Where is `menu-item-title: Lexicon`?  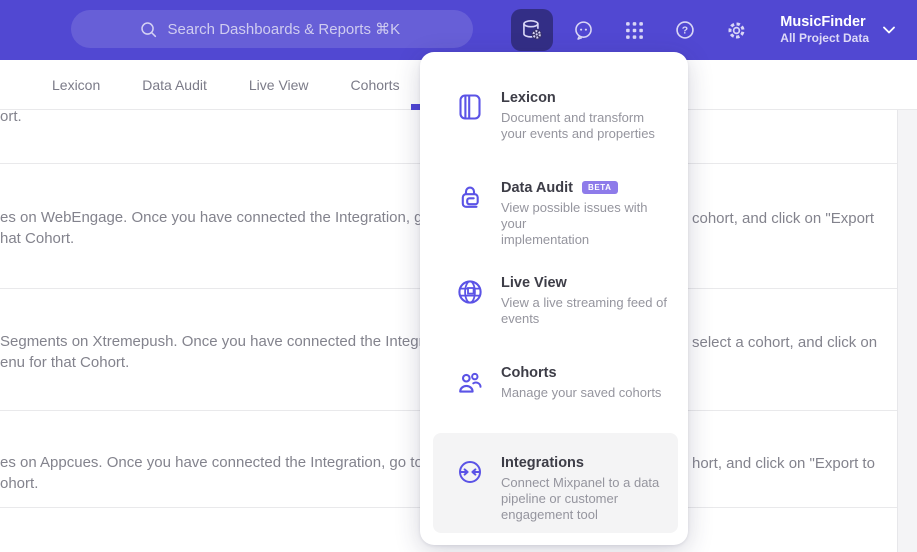
menu-item-title: Lexicon is located at coordinates (528, 98).